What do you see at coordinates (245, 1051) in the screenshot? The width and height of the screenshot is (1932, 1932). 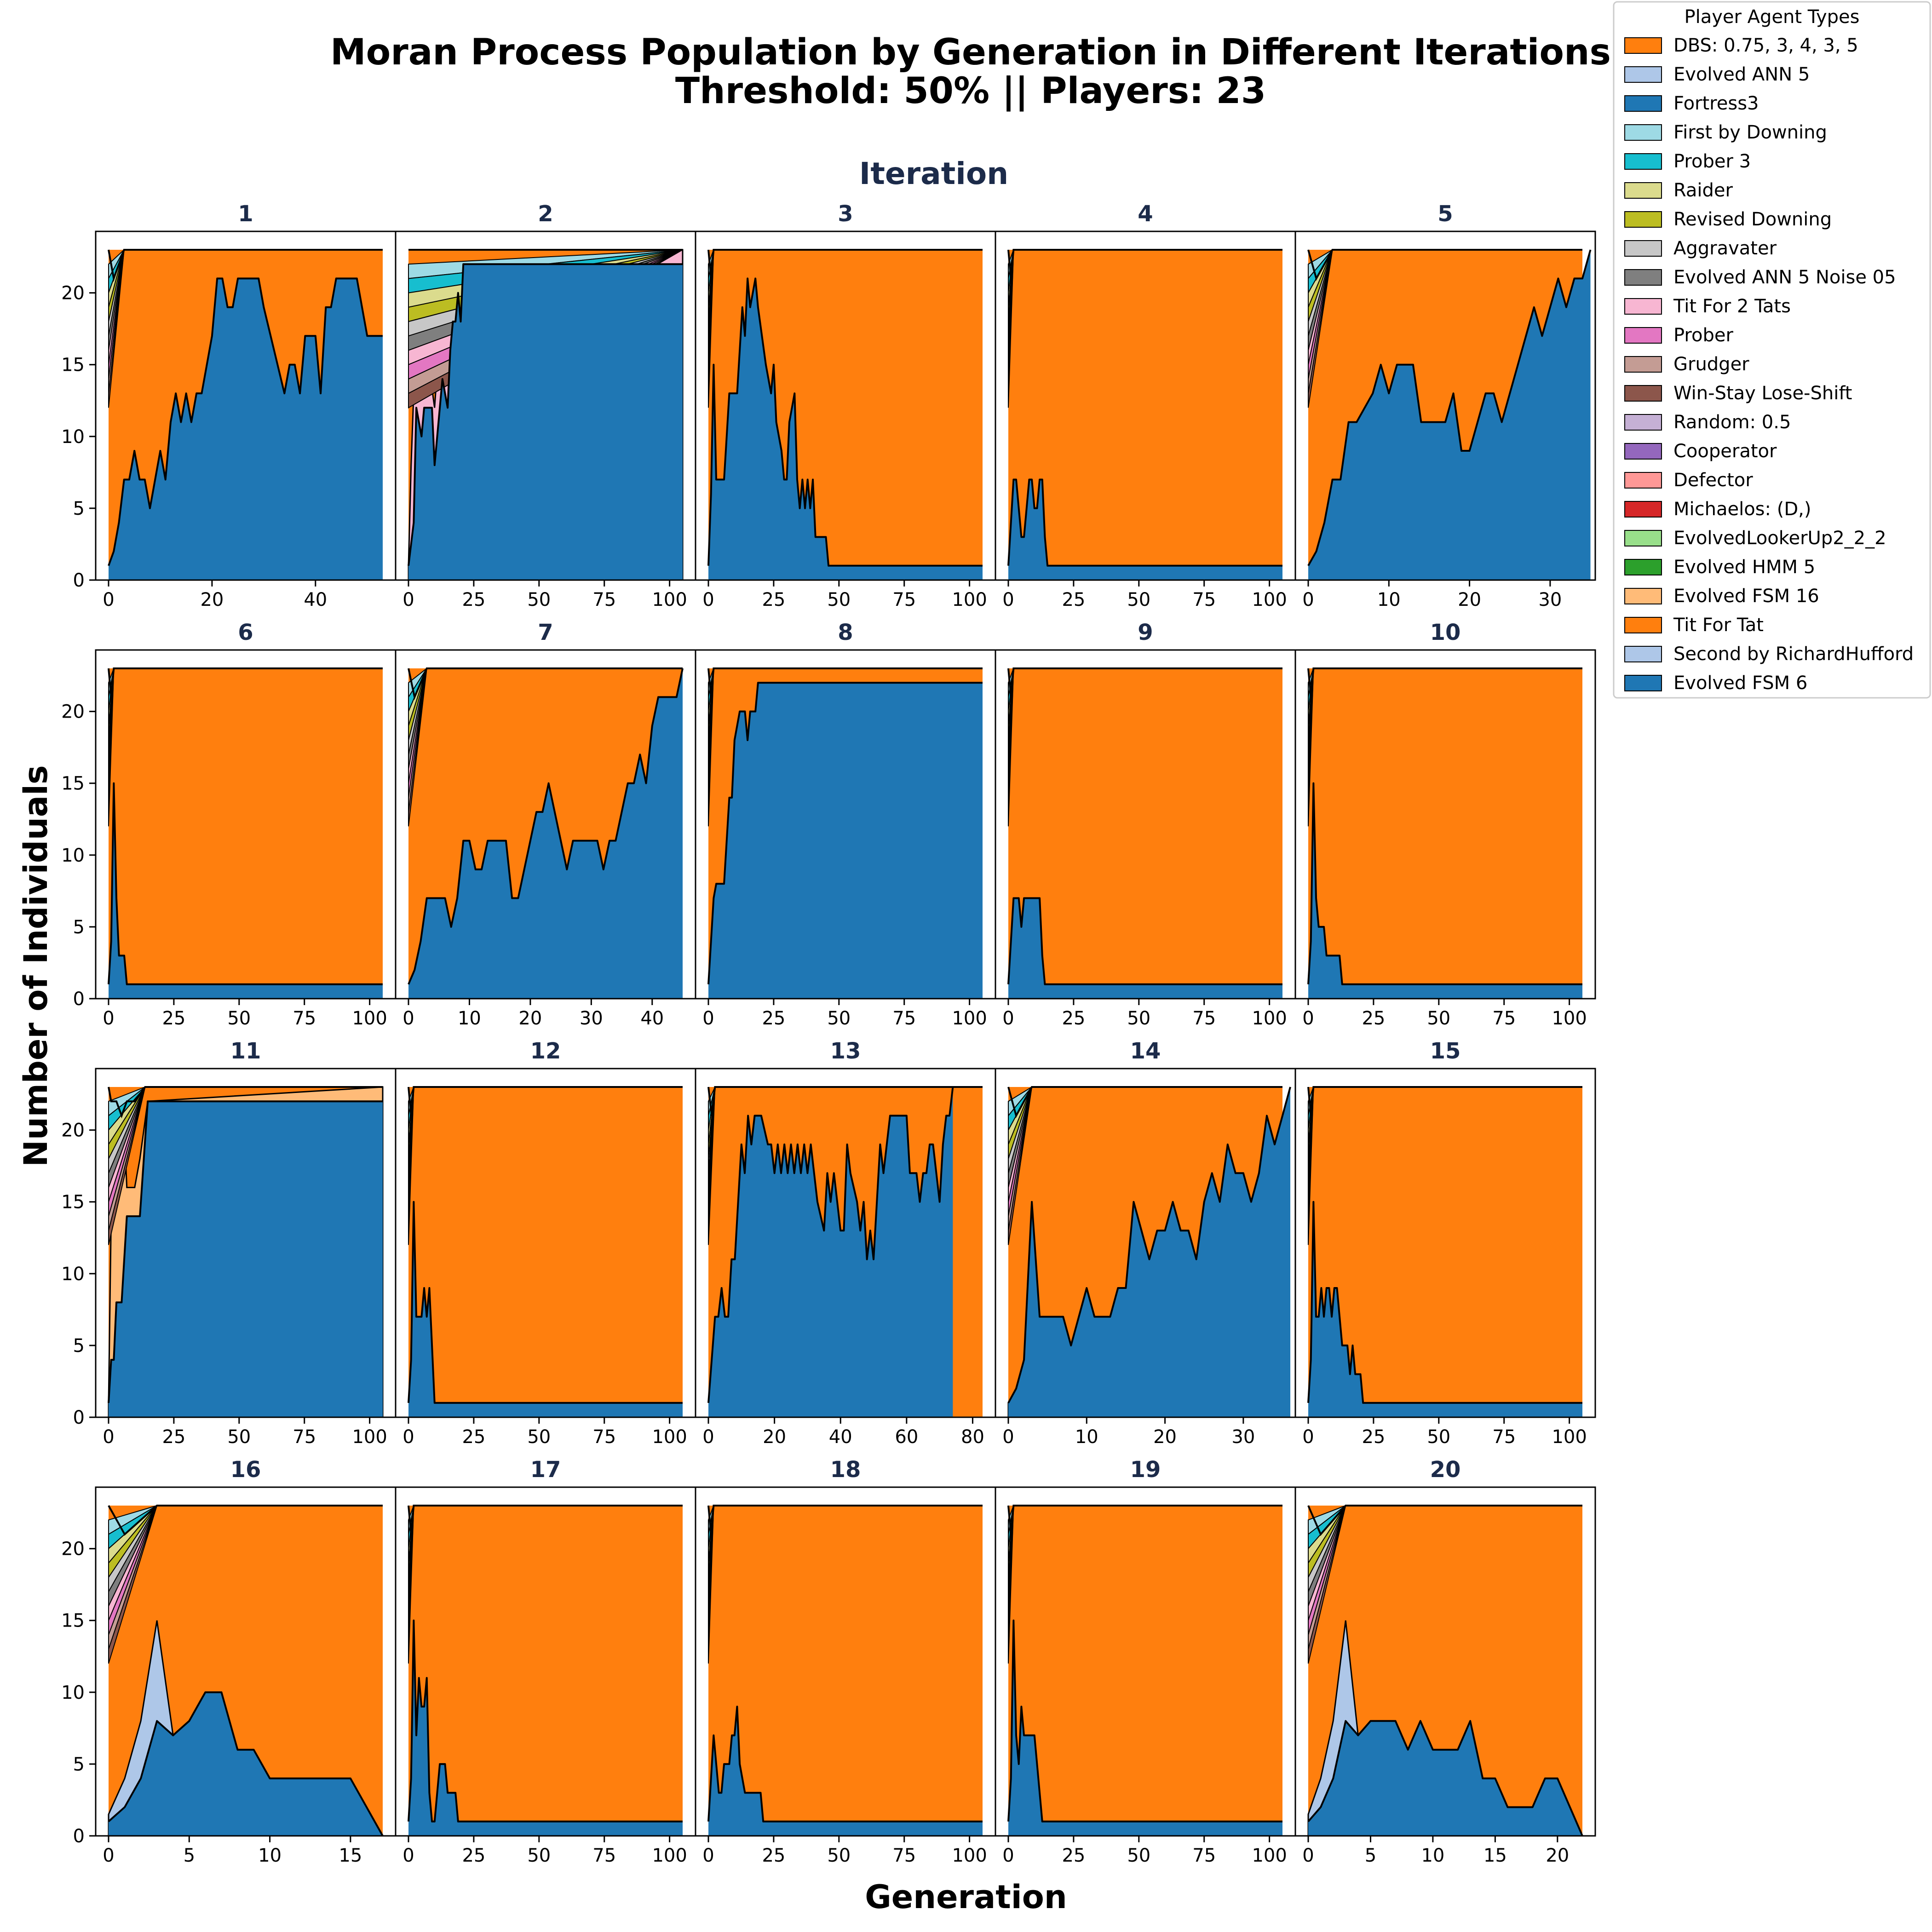 I see `panel-title: 11` at bounding box center [245, 1051].